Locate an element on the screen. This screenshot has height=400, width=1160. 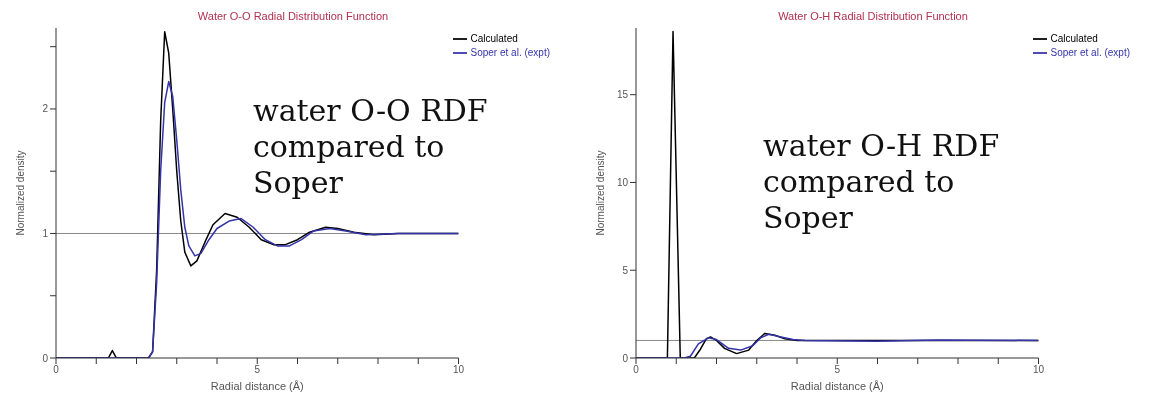
y-tick-label: 15 is located at coordinates (622, 95).